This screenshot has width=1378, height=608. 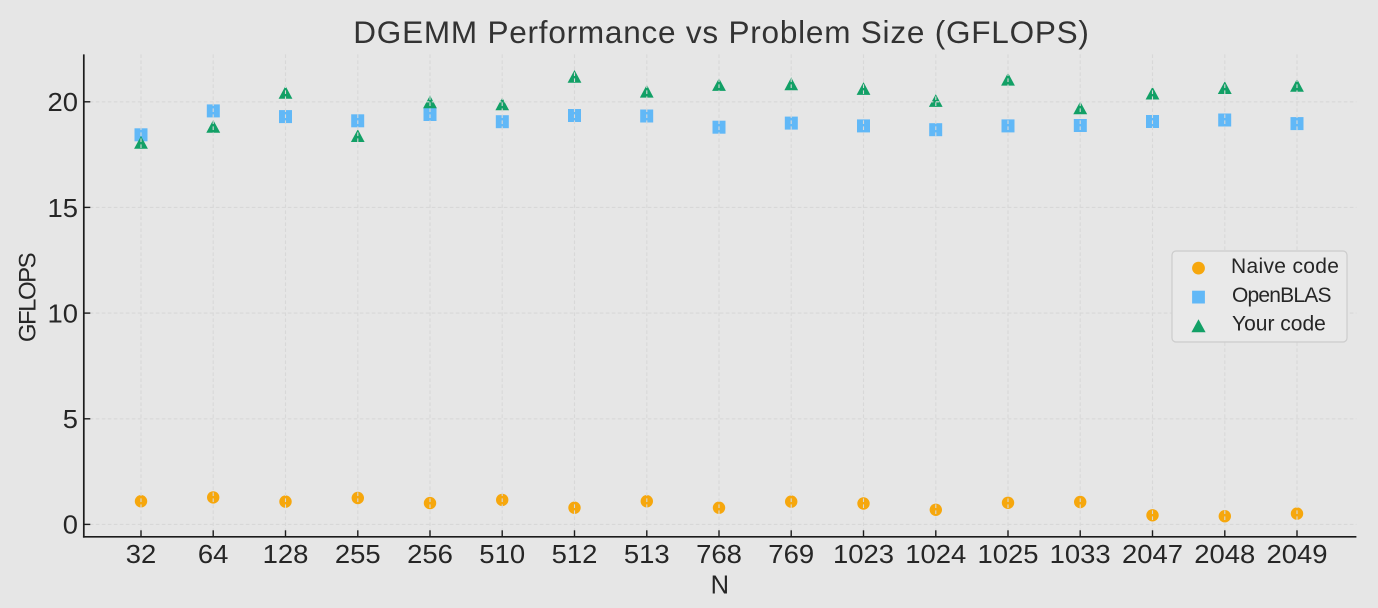 I want to click on svg-text: 513, so click(x=647, y=555).